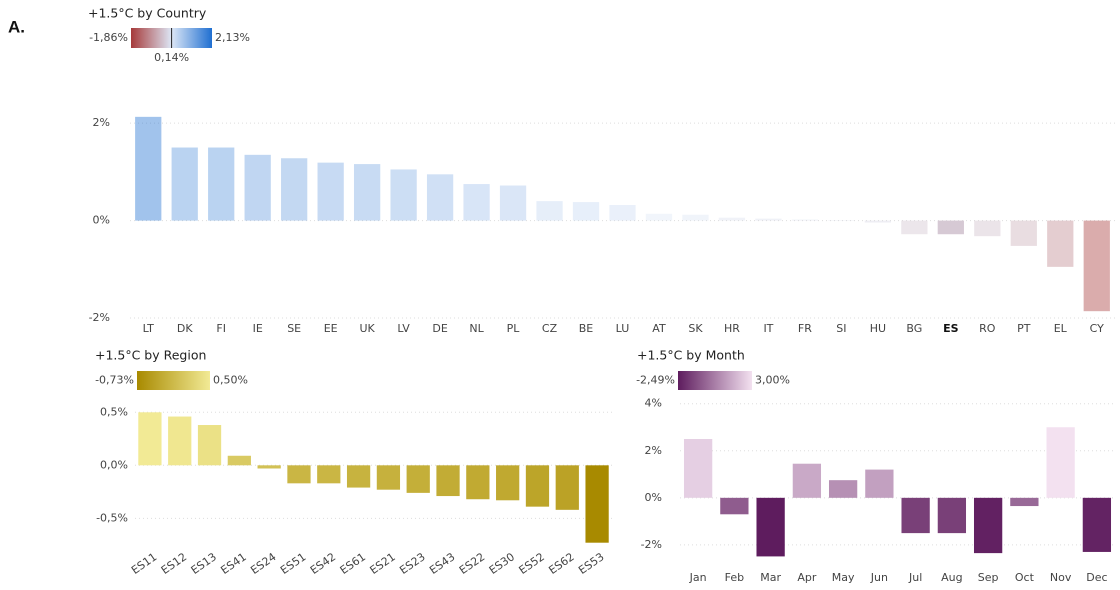 The image size is (1120, 590). Describe the element at coordinates (951, 328) in the screenshot. I see `x-tick-label: ES` at that location.